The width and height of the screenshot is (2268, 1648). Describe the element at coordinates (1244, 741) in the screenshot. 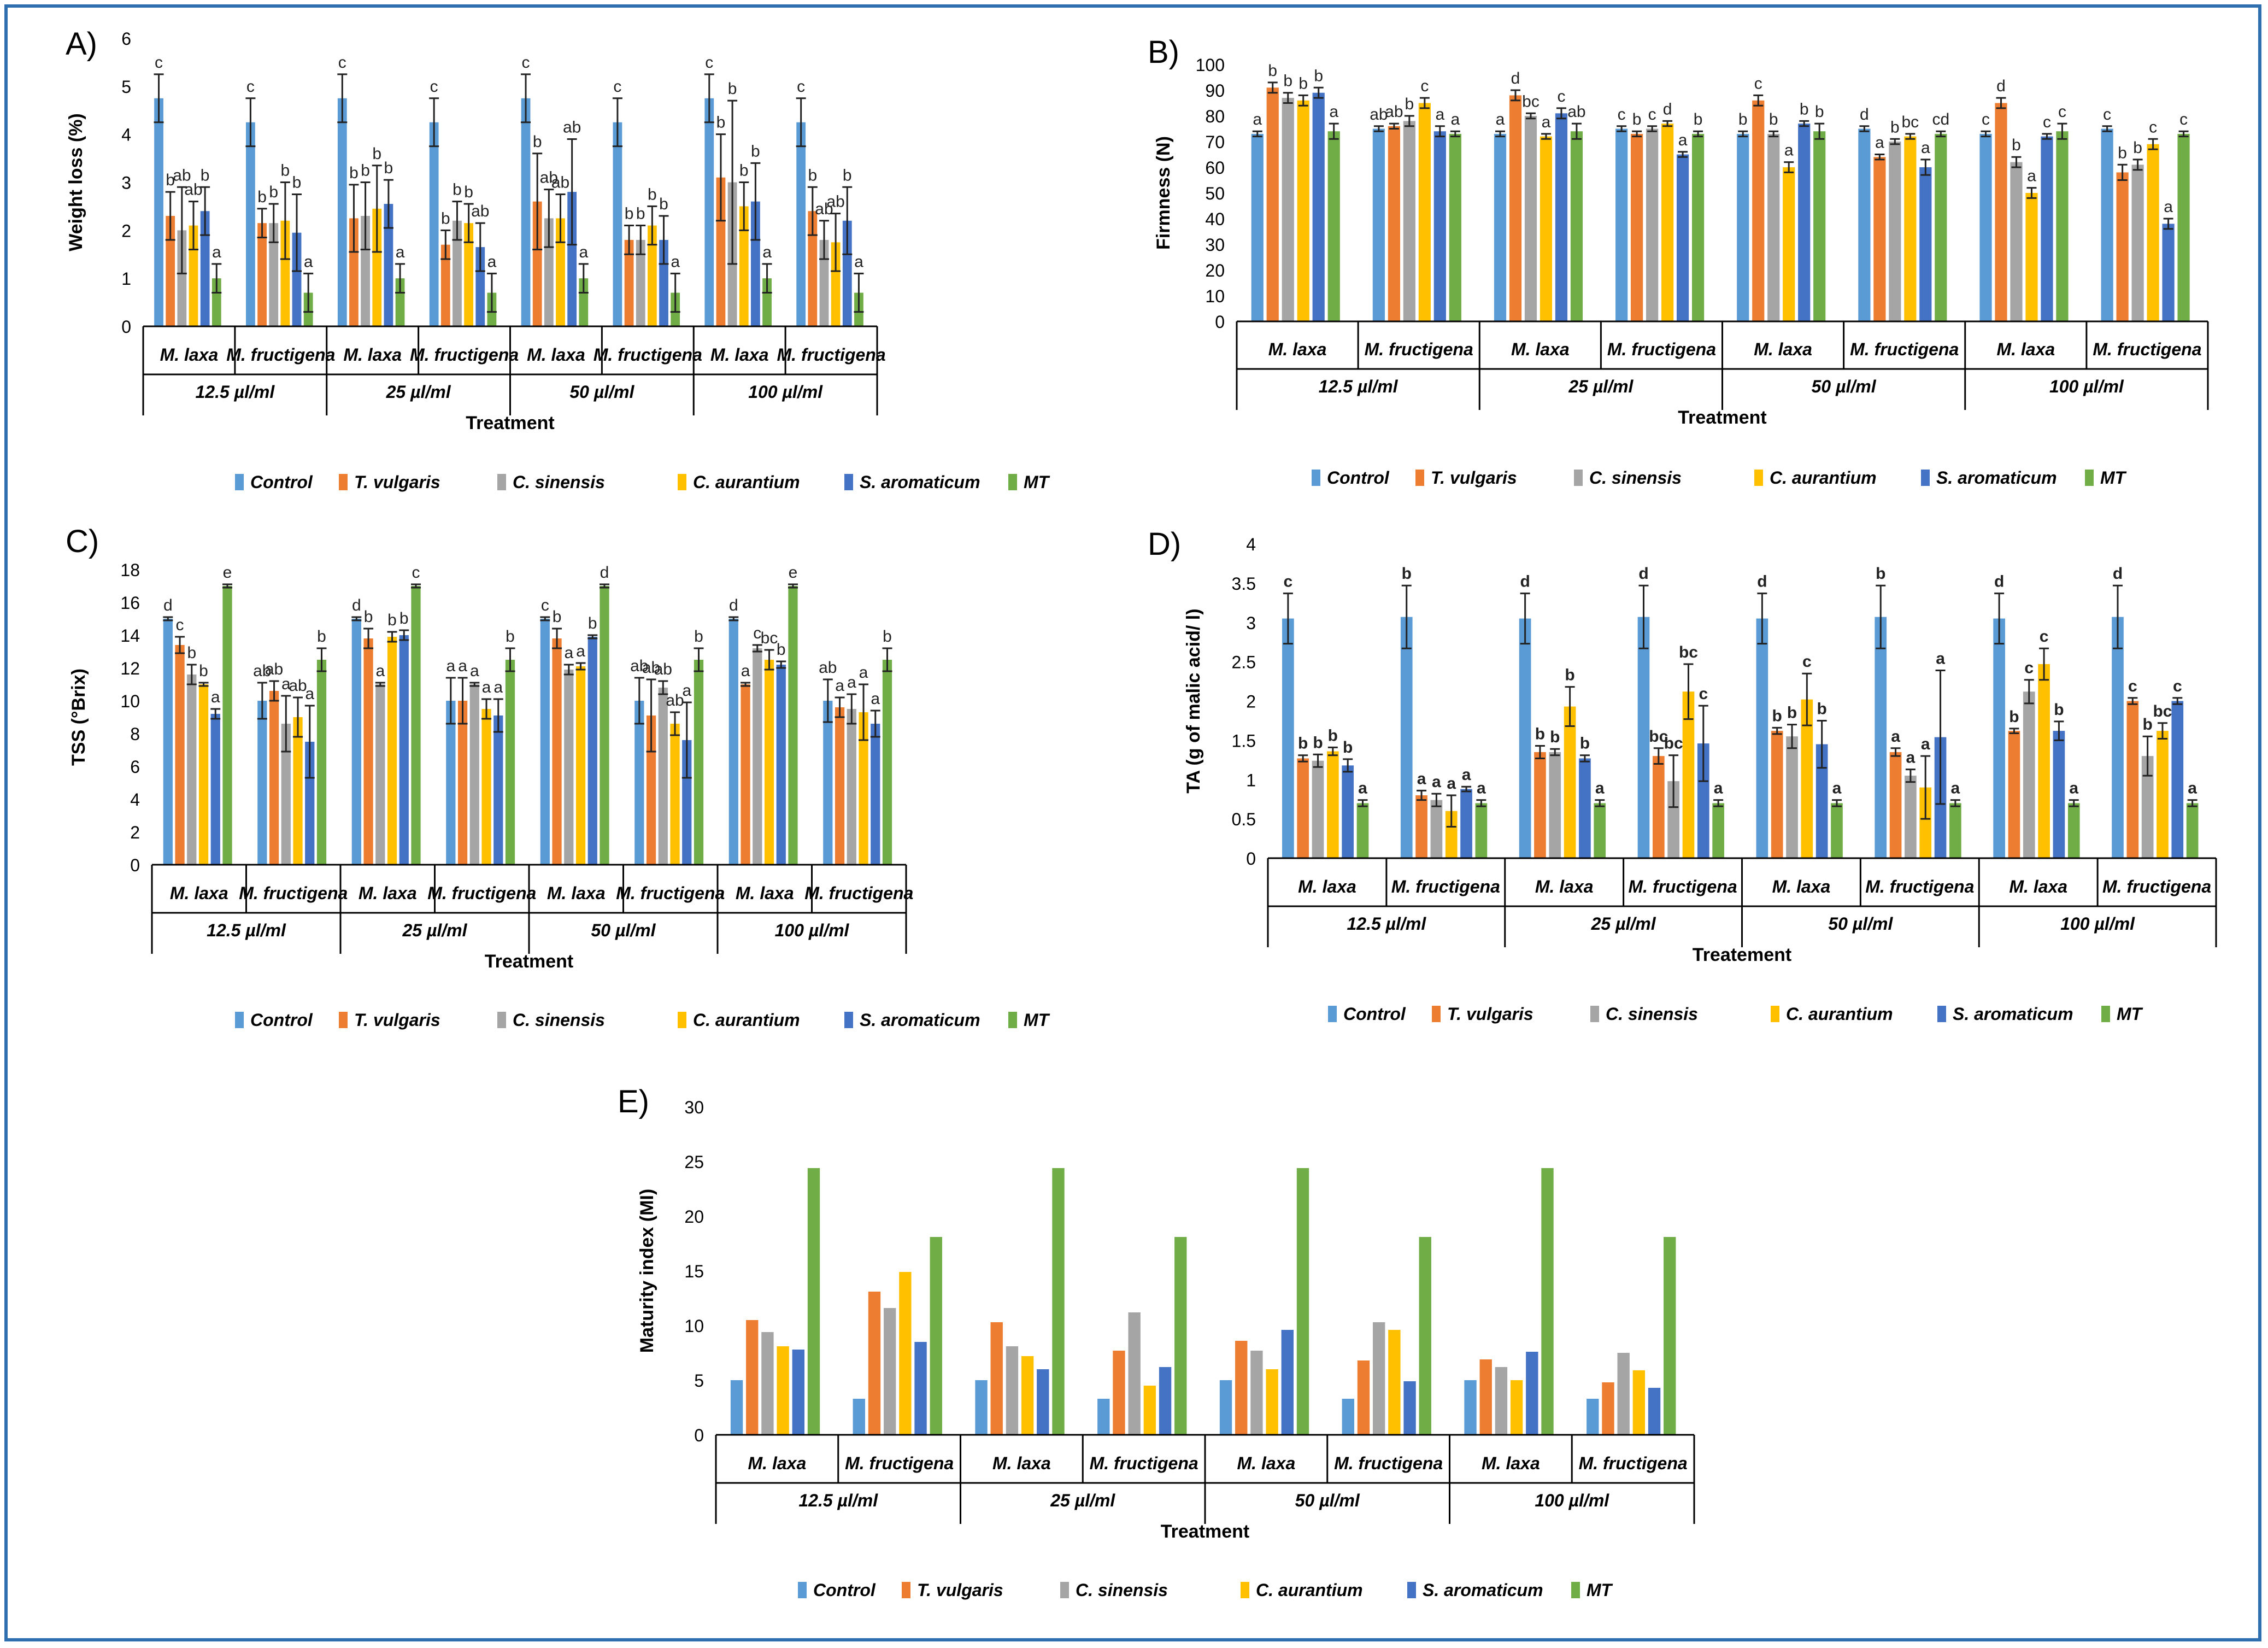

I see `y-tick-label: 1.5` at that location.